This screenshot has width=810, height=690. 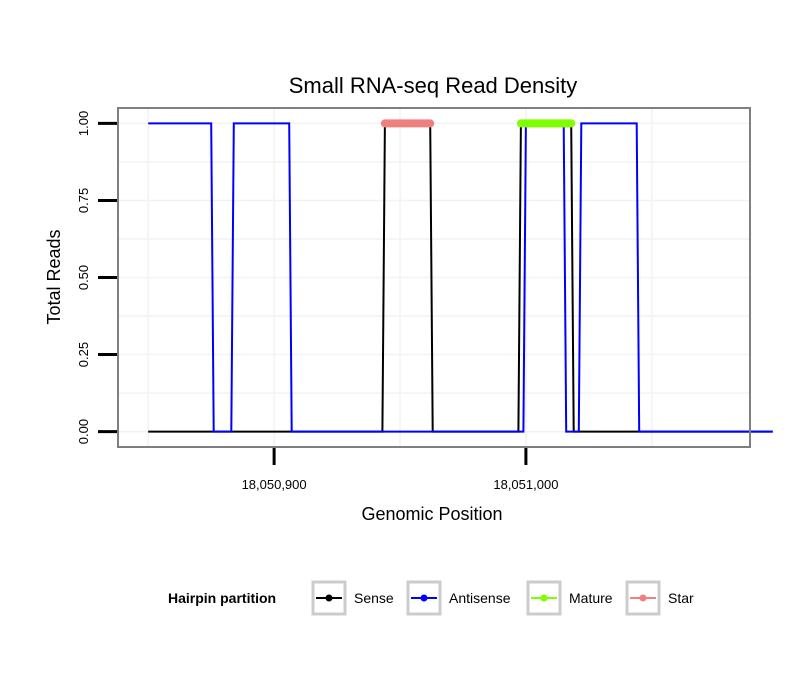 I want to click on y-tick-label: 0.25, so click(x=83, y=354).